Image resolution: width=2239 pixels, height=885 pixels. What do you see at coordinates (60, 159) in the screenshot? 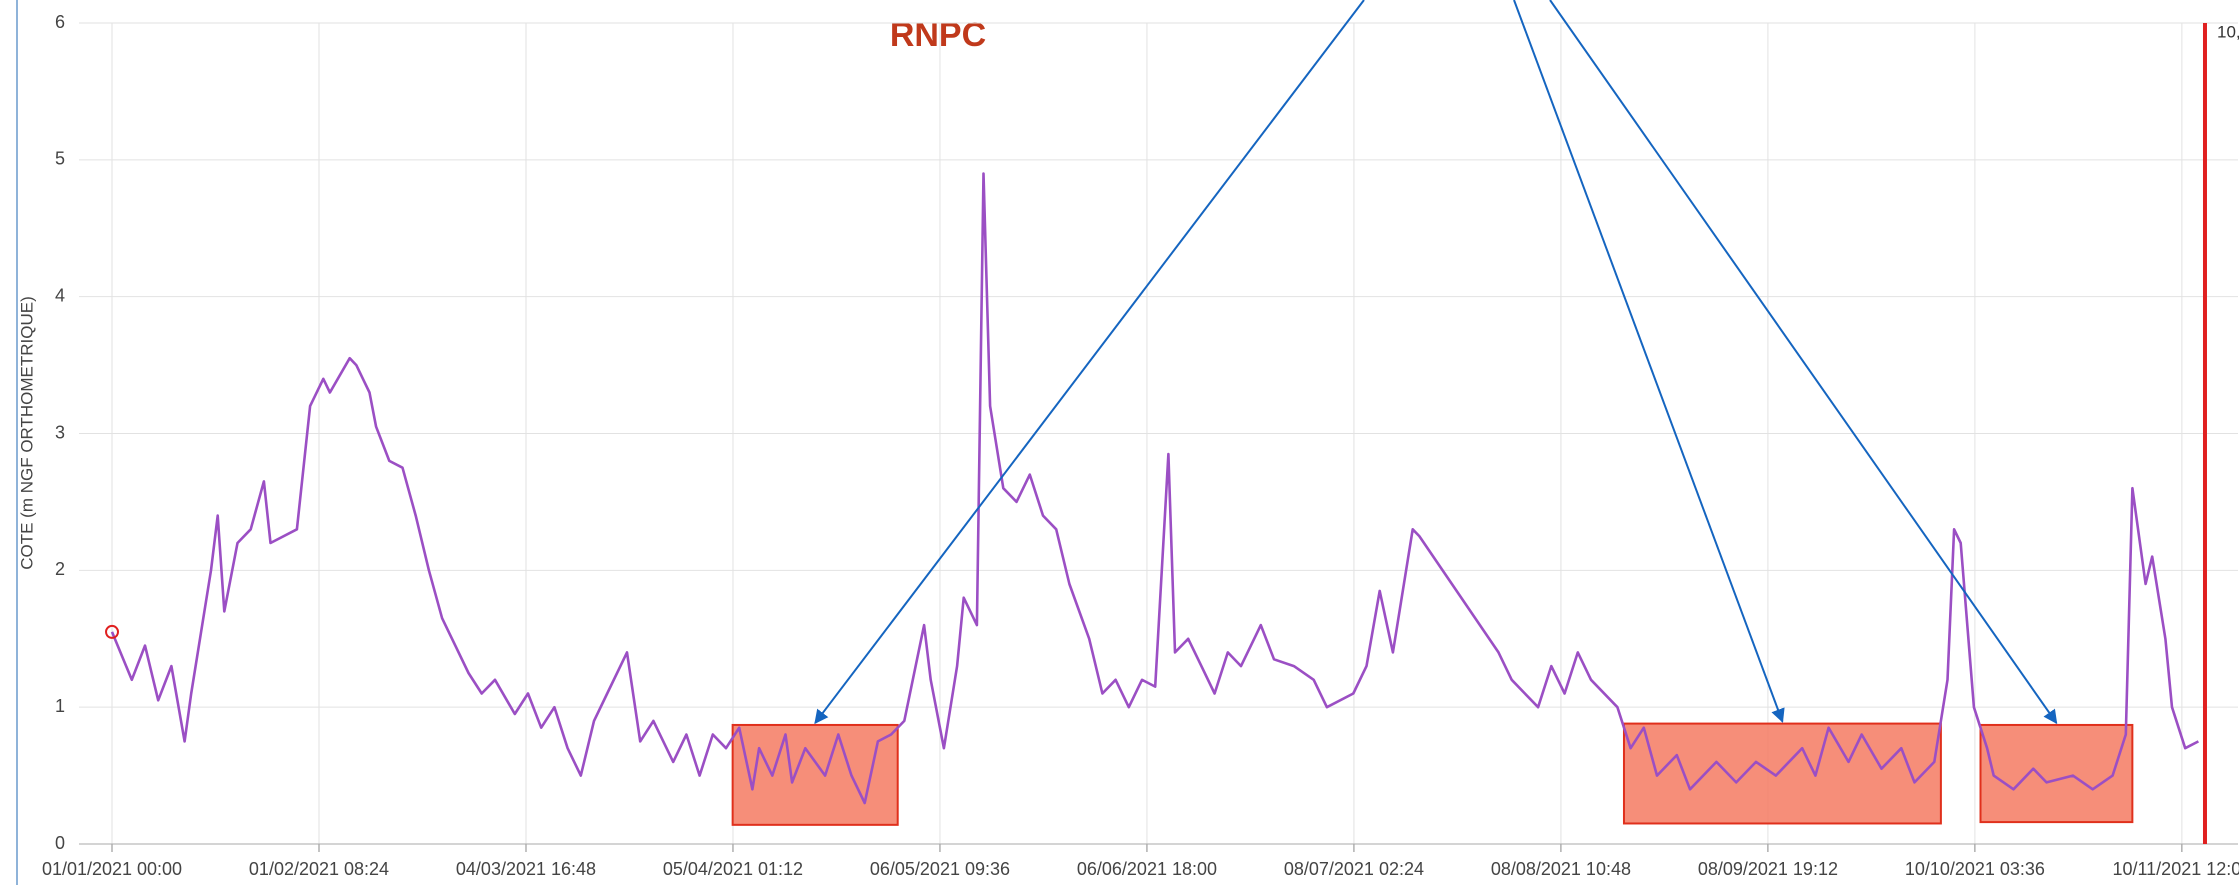
I see `y-tick-label: 5` at bounding box center [60, 159].